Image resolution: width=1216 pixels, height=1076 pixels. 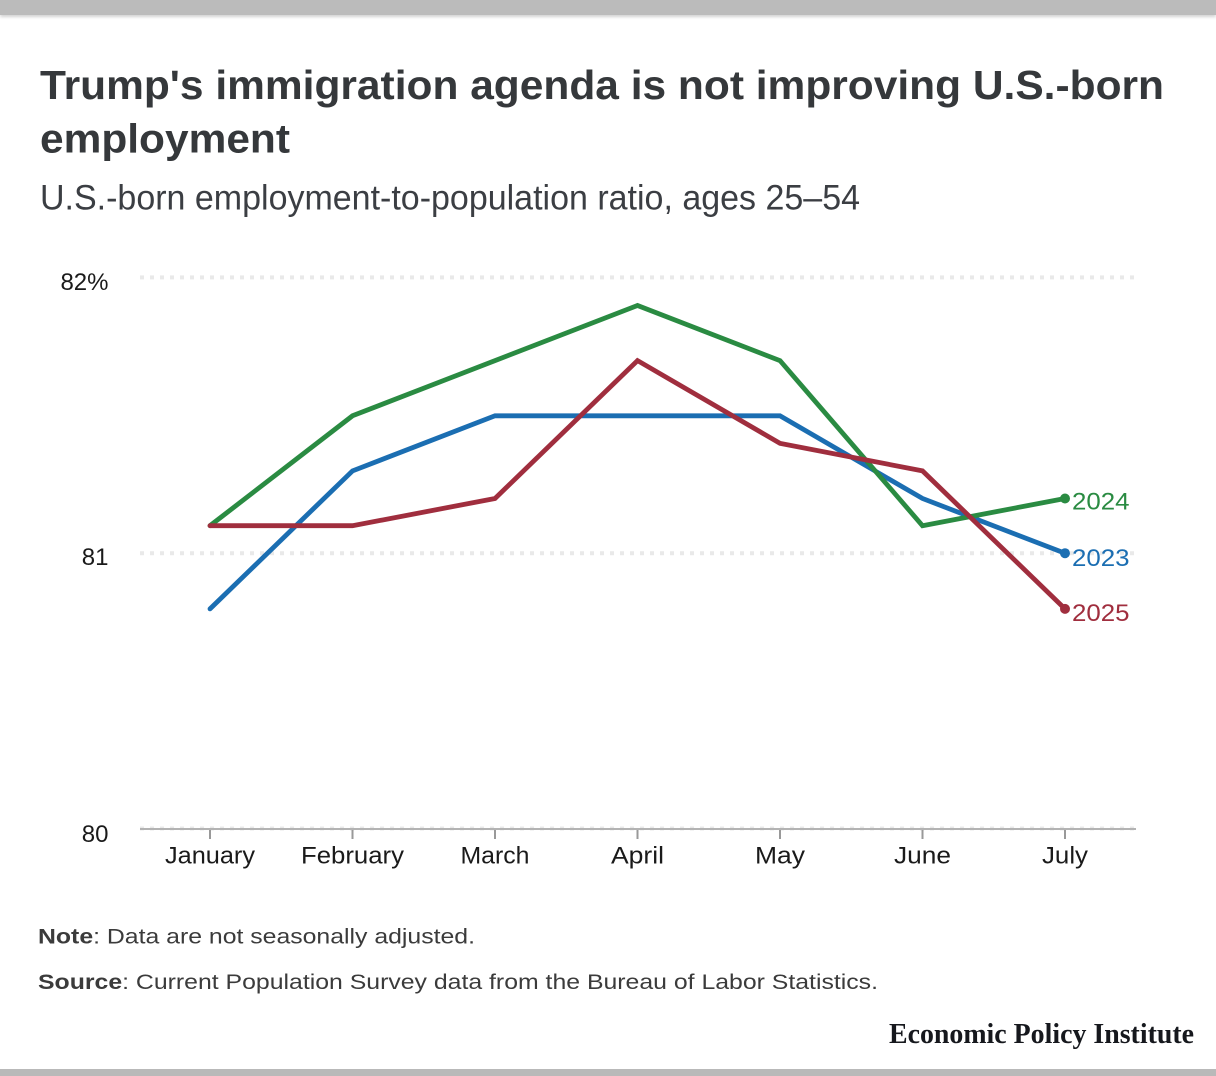 I want to click on svg-text: April, so click(x=637, y=856).